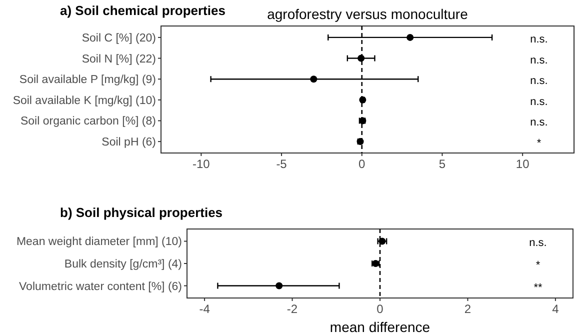 This screenshot has width=575, height=336. I want to click on chart-subtitle: agroforestry versus monoculture, so click(367, 14).